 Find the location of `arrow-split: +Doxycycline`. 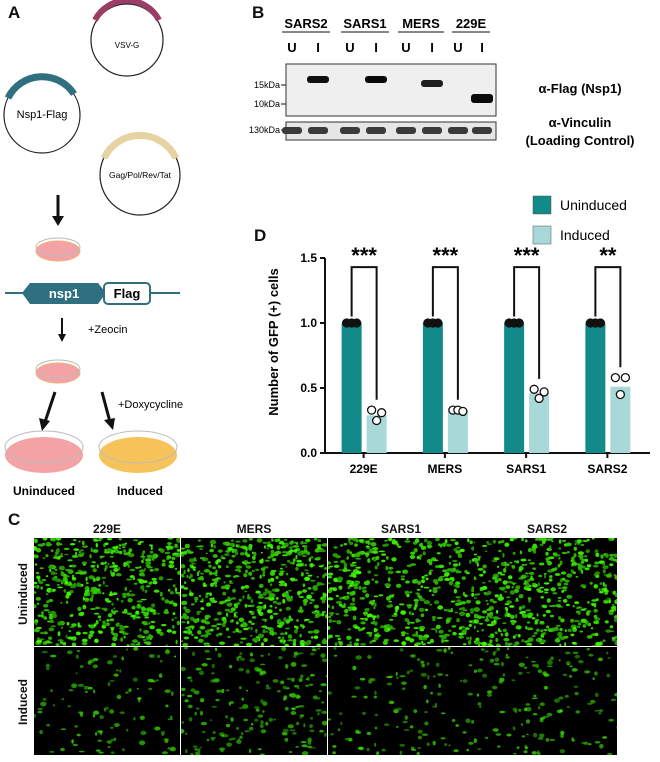

arrow-split: +Doxycycline is located at coordinates (111, 411).